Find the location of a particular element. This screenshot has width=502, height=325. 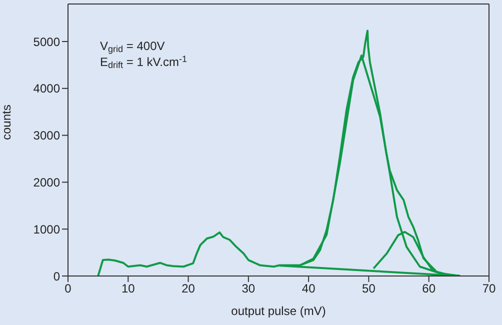

x-tick-label: 10 is located at coordinates (128, 289).